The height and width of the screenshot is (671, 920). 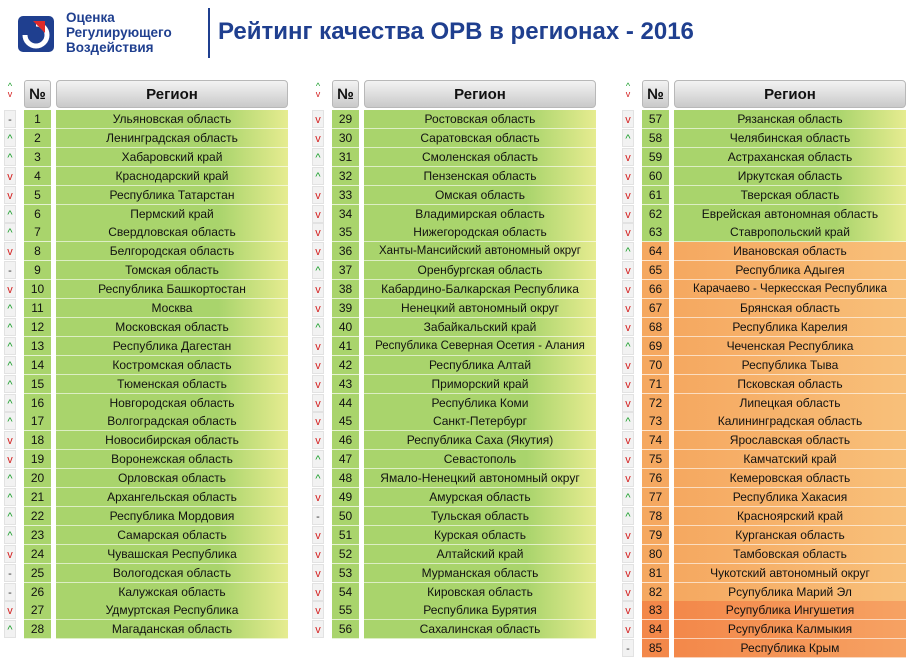 What do you see at coordinates (790, 422) in the screenshot?
I see `region-name: Калининградская область` at bounding box center [790, 422].